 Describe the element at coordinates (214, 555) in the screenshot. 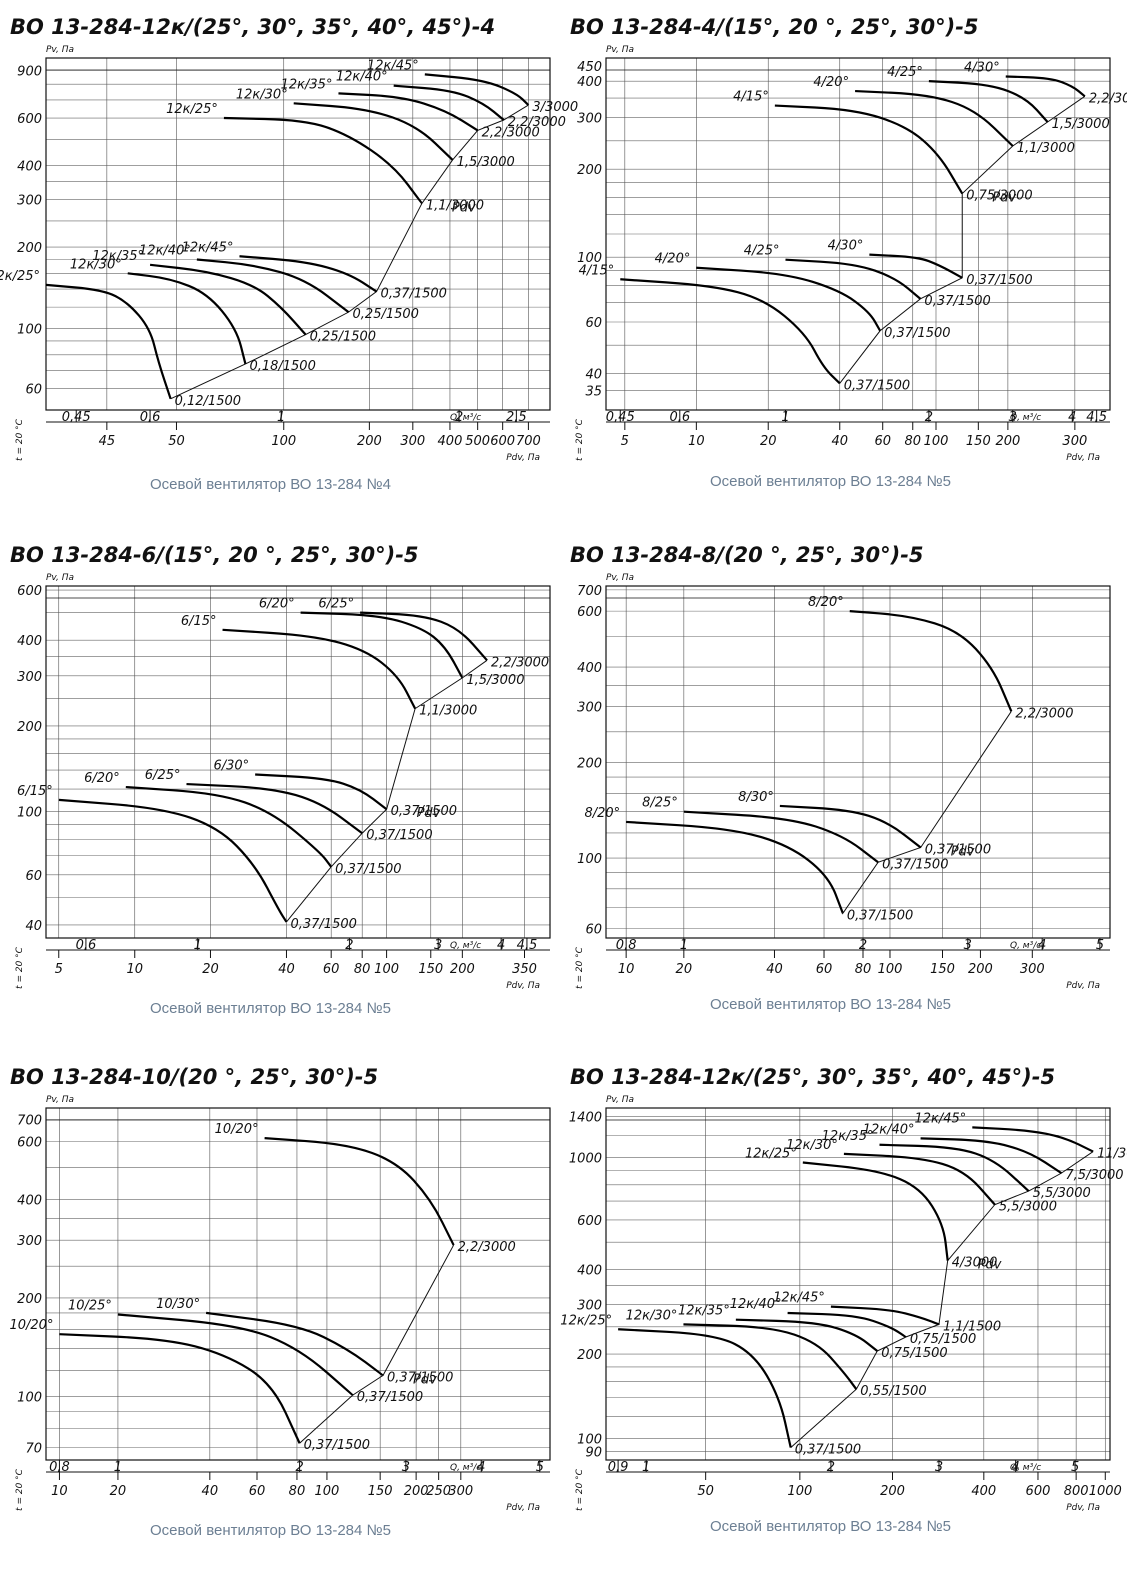

I see `chart-title: ВО 13-284-6/(15°, 20 °, 25°, 30°)-5` at that location.